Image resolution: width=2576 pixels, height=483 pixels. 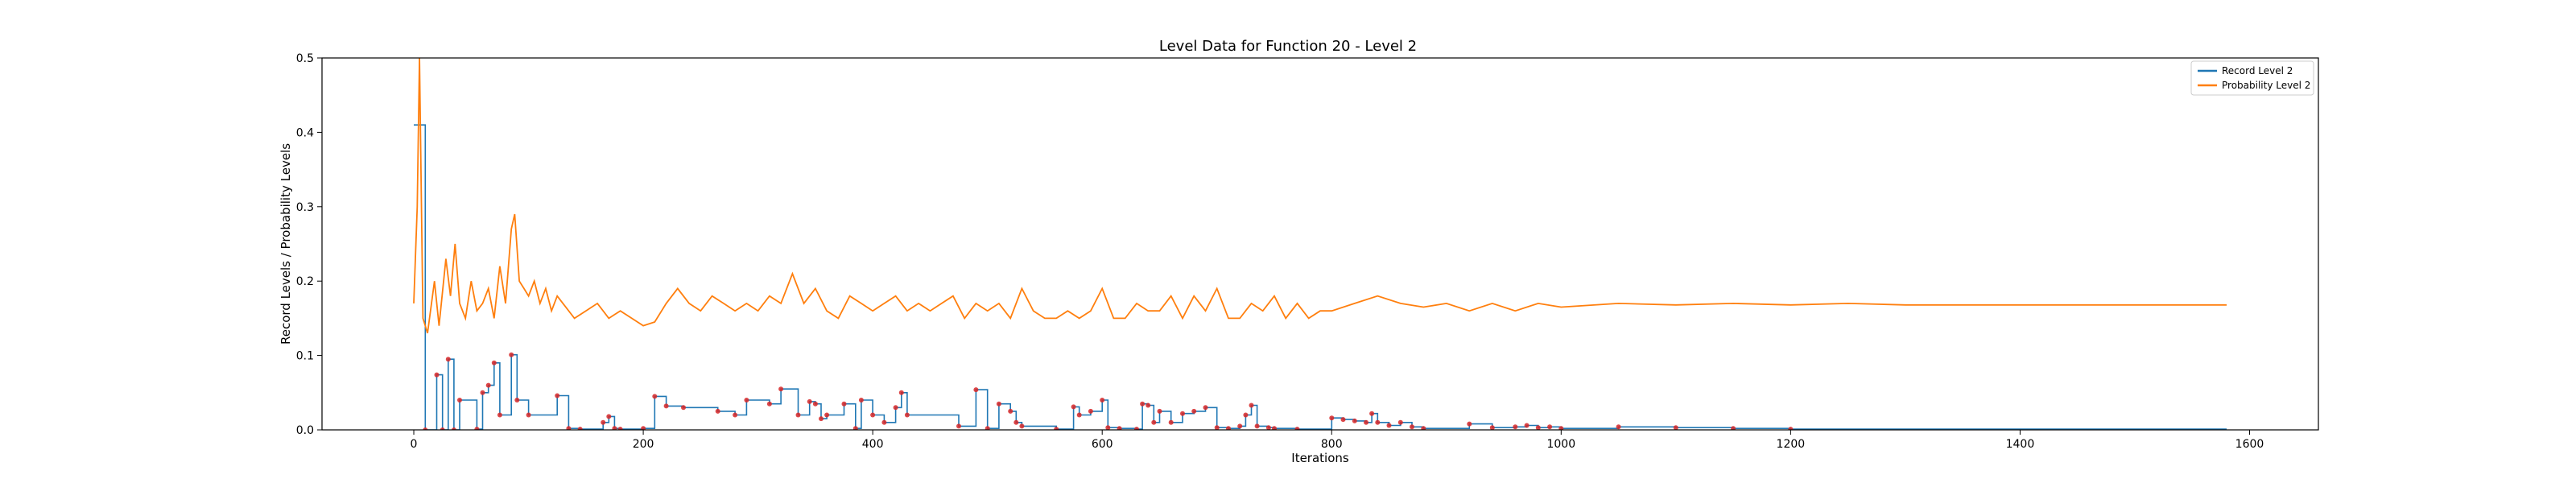 I want to click on chart-title: Level Data for Function 20 - Level 2, so click(x=1288, y=46).